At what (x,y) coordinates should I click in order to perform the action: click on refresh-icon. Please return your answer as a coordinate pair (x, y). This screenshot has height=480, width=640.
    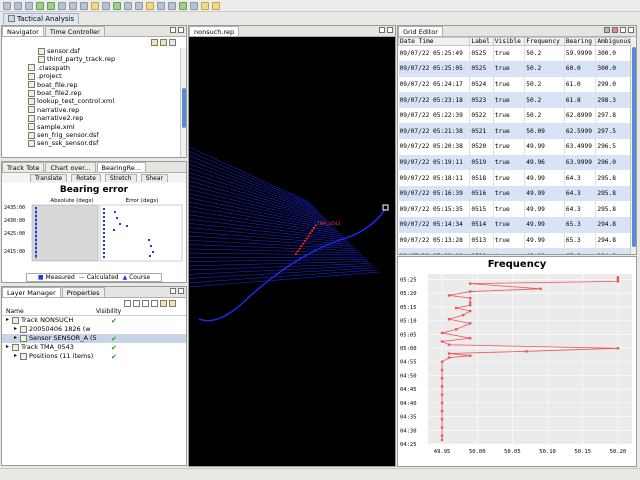
    Looking at the image, I should click on (183, 5).